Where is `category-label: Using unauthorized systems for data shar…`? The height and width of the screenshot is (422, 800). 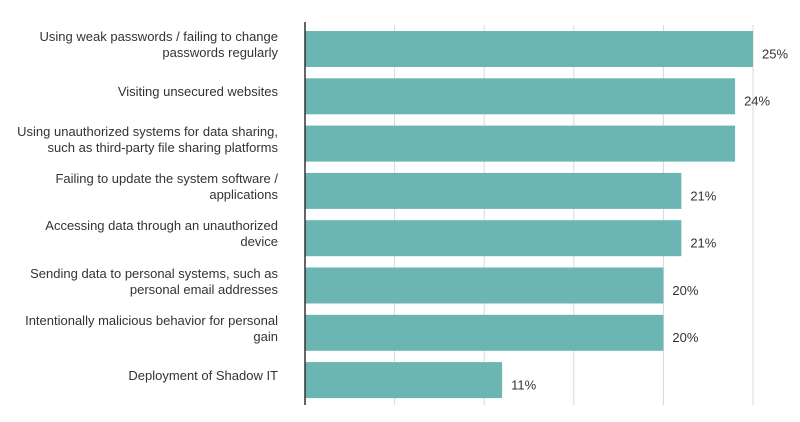 category-label: Using unauthorized systems for data shar… is located at coordinates (147, 139).